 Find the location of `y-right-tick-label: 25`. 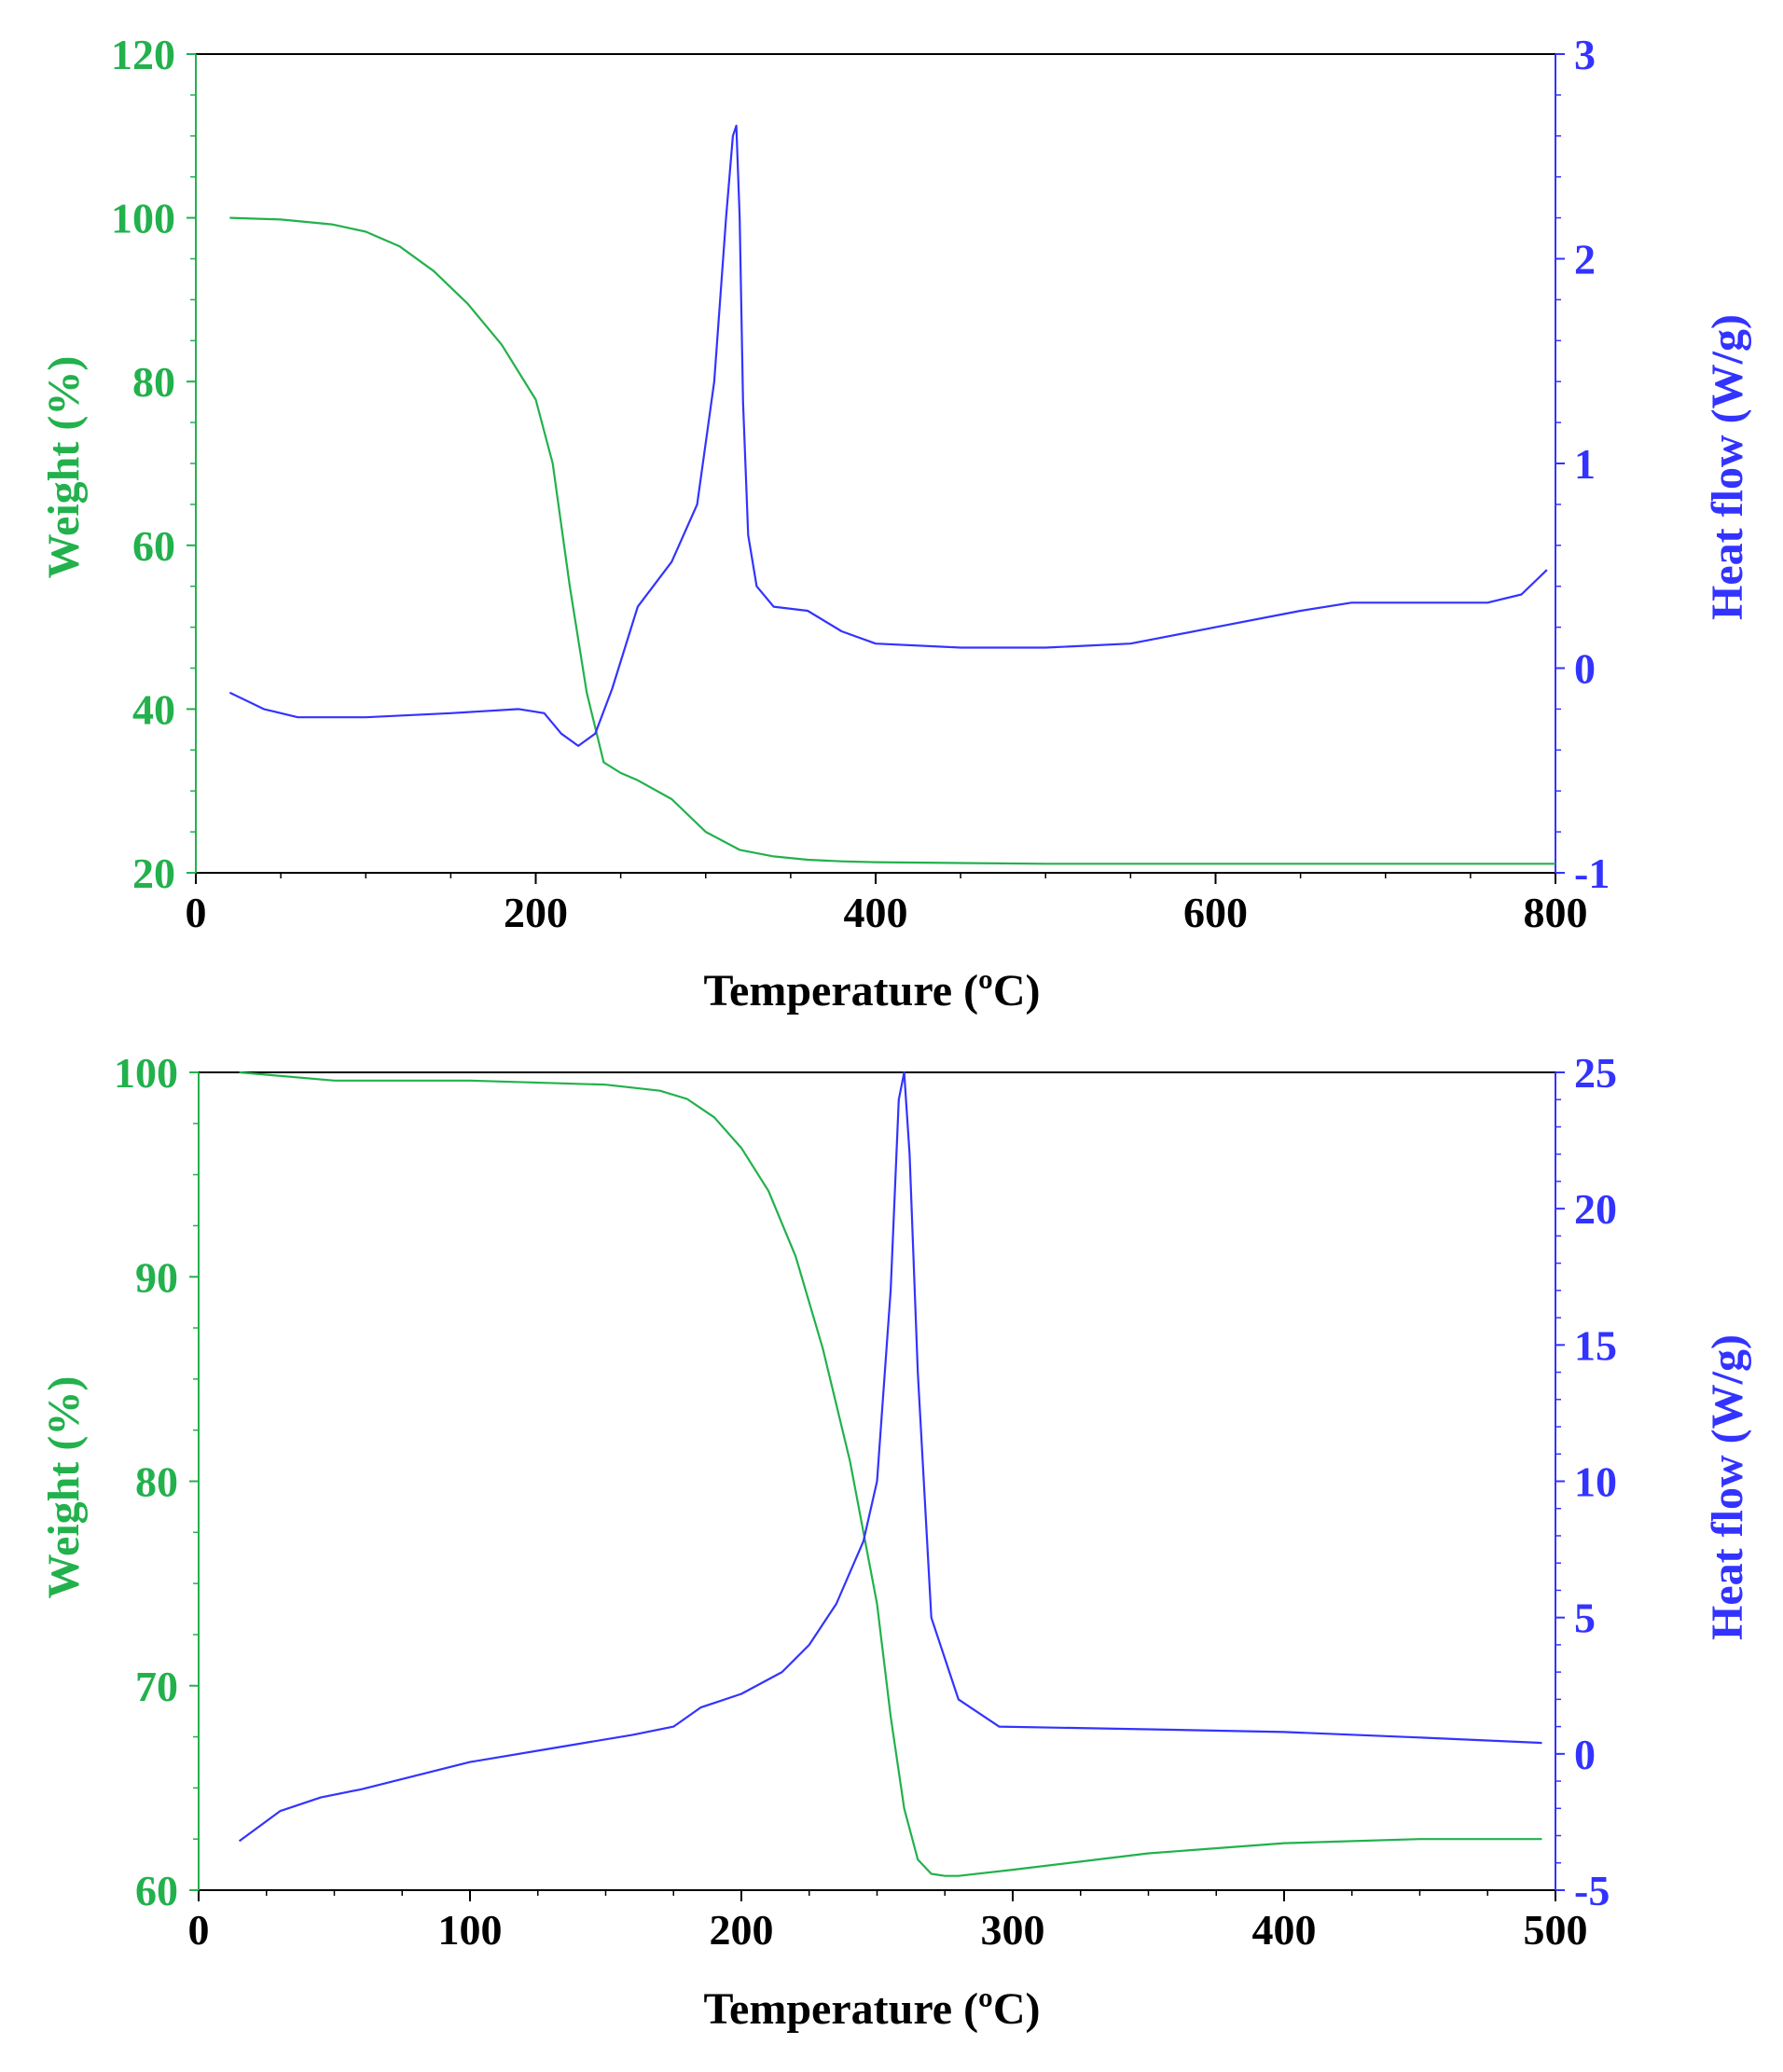

y-right-tick-label: 25 is located at coordinates (1596, 1073).